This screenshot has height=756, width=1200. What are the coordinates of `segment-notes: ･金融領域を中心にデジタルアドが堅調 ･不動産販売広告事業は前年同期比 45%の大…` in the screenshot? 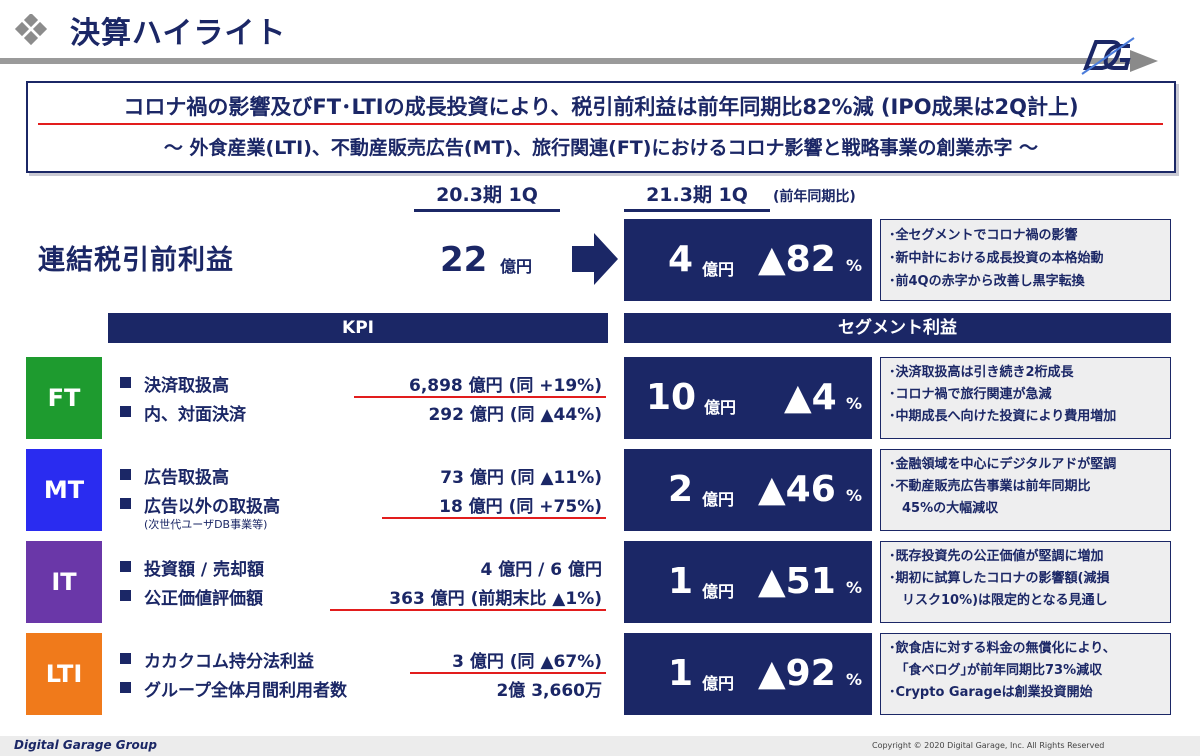 It's located at (1025, 490).